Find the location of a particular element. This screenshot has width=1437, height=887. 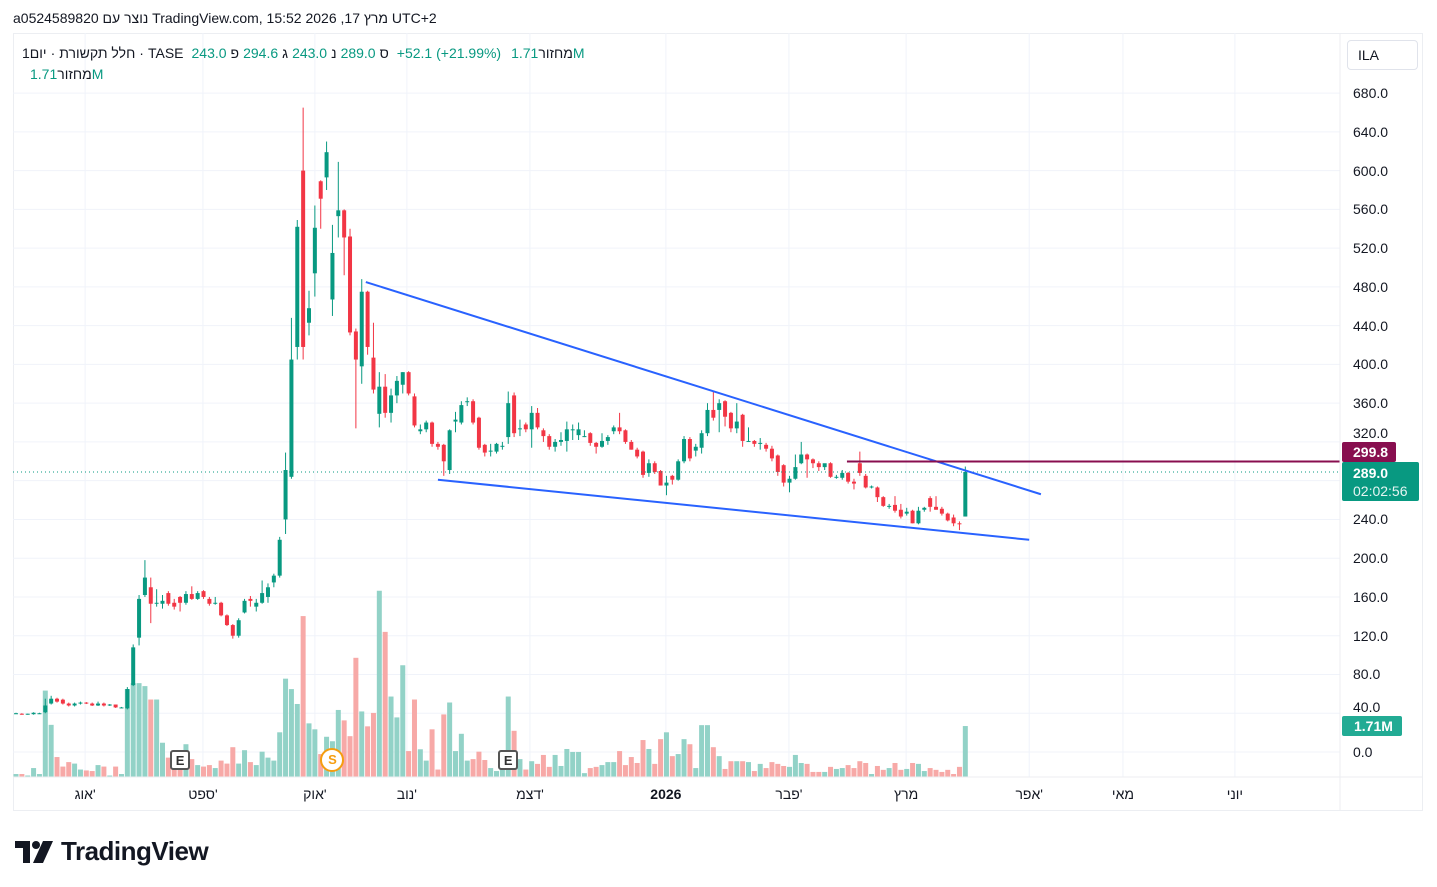

price-axis-label: 640.0 is located at coordinates (1371, 131).